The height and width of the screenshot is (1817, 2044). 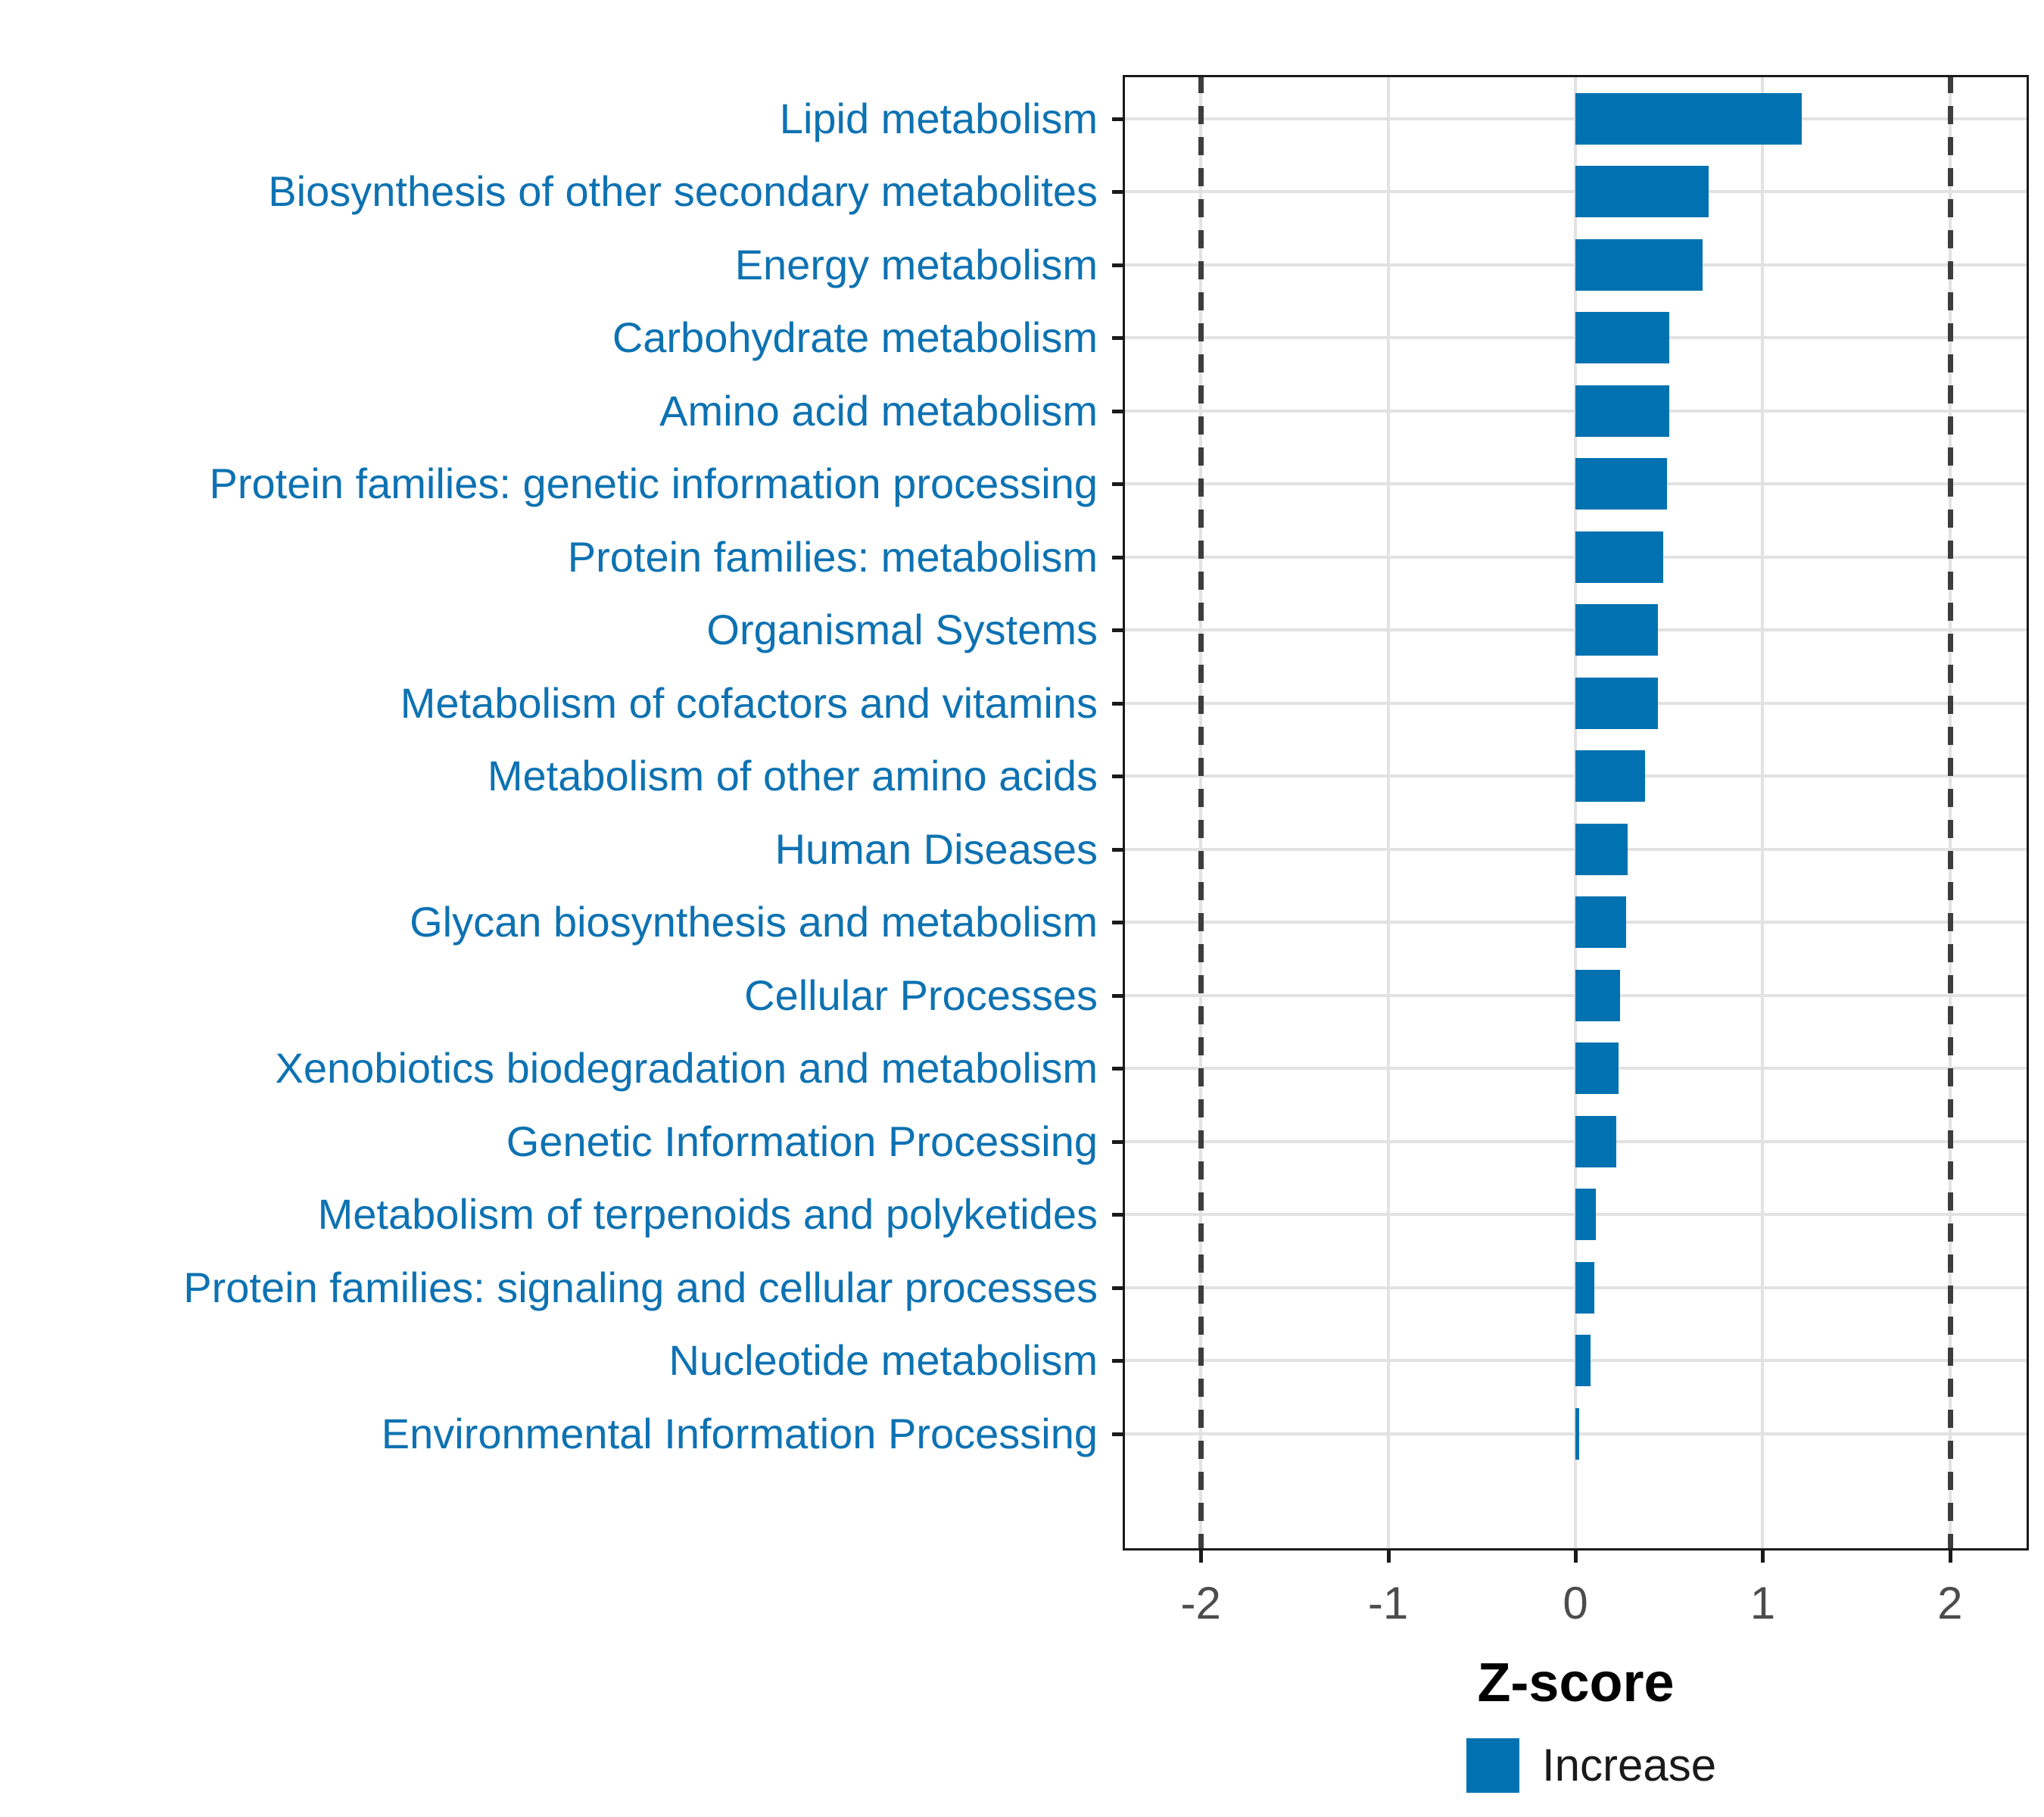 I want to click on legend-label: Increase, so click(x=1629, y=1765).